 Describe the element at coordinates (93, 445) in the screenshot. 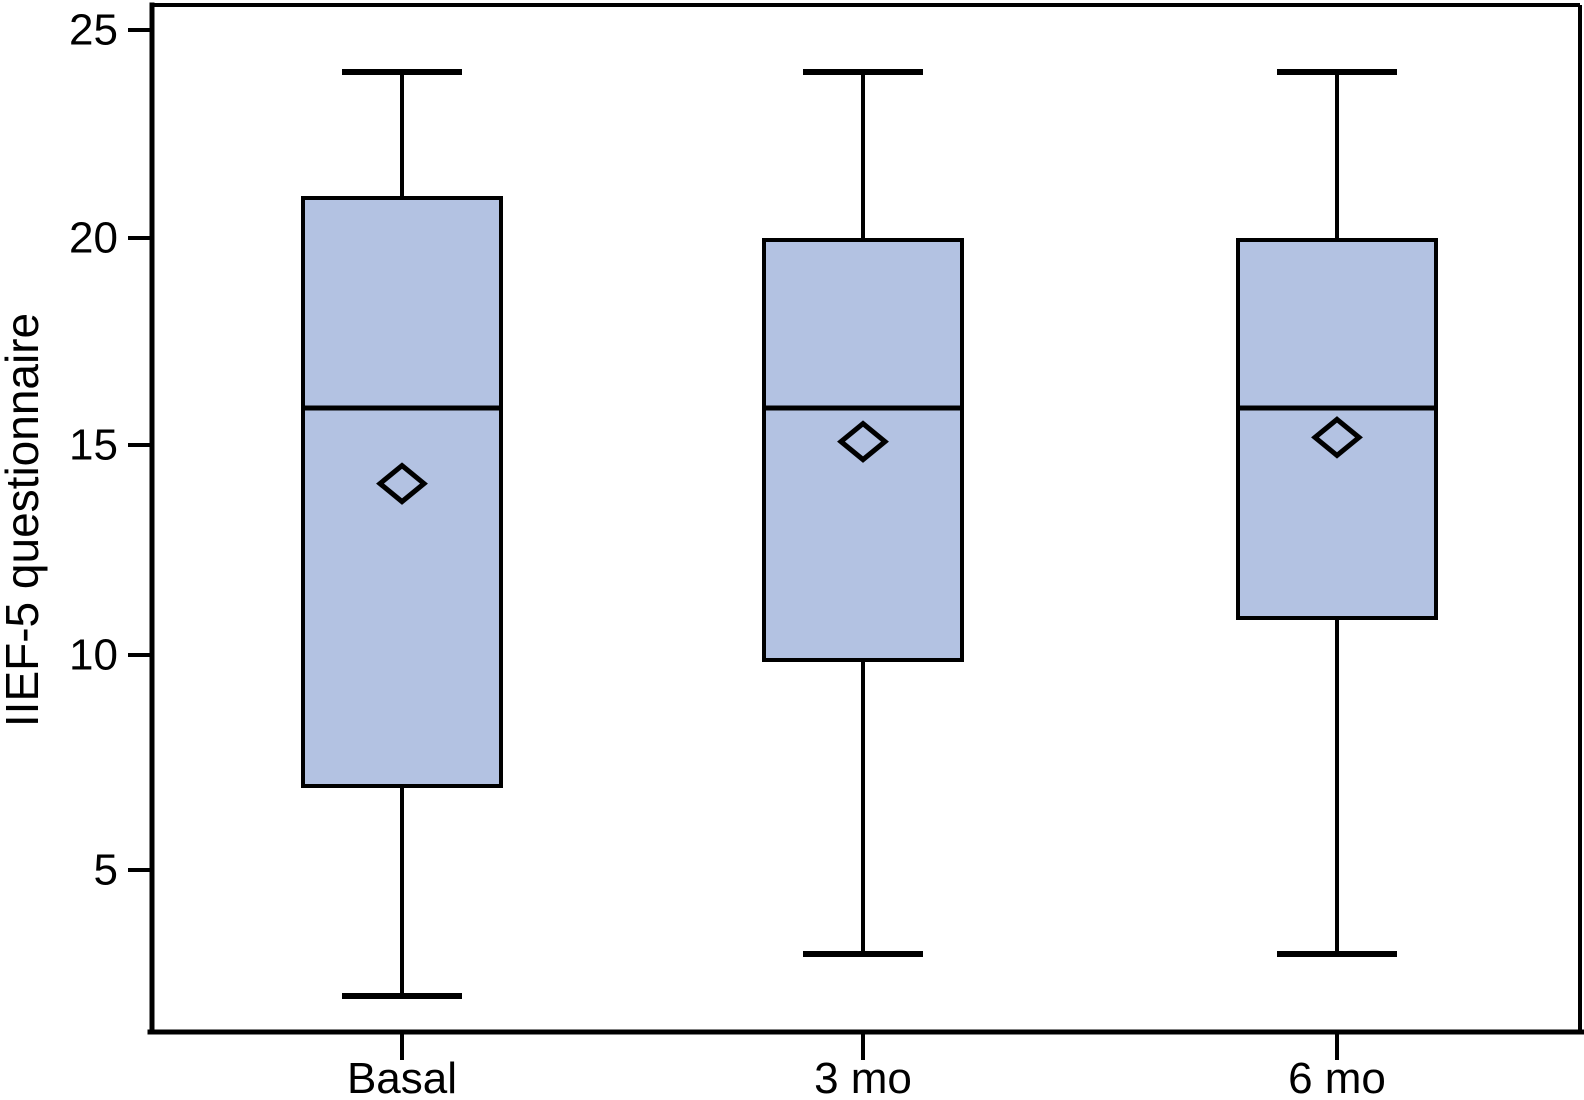

I see `y-tick-label-15: 15` at that location.